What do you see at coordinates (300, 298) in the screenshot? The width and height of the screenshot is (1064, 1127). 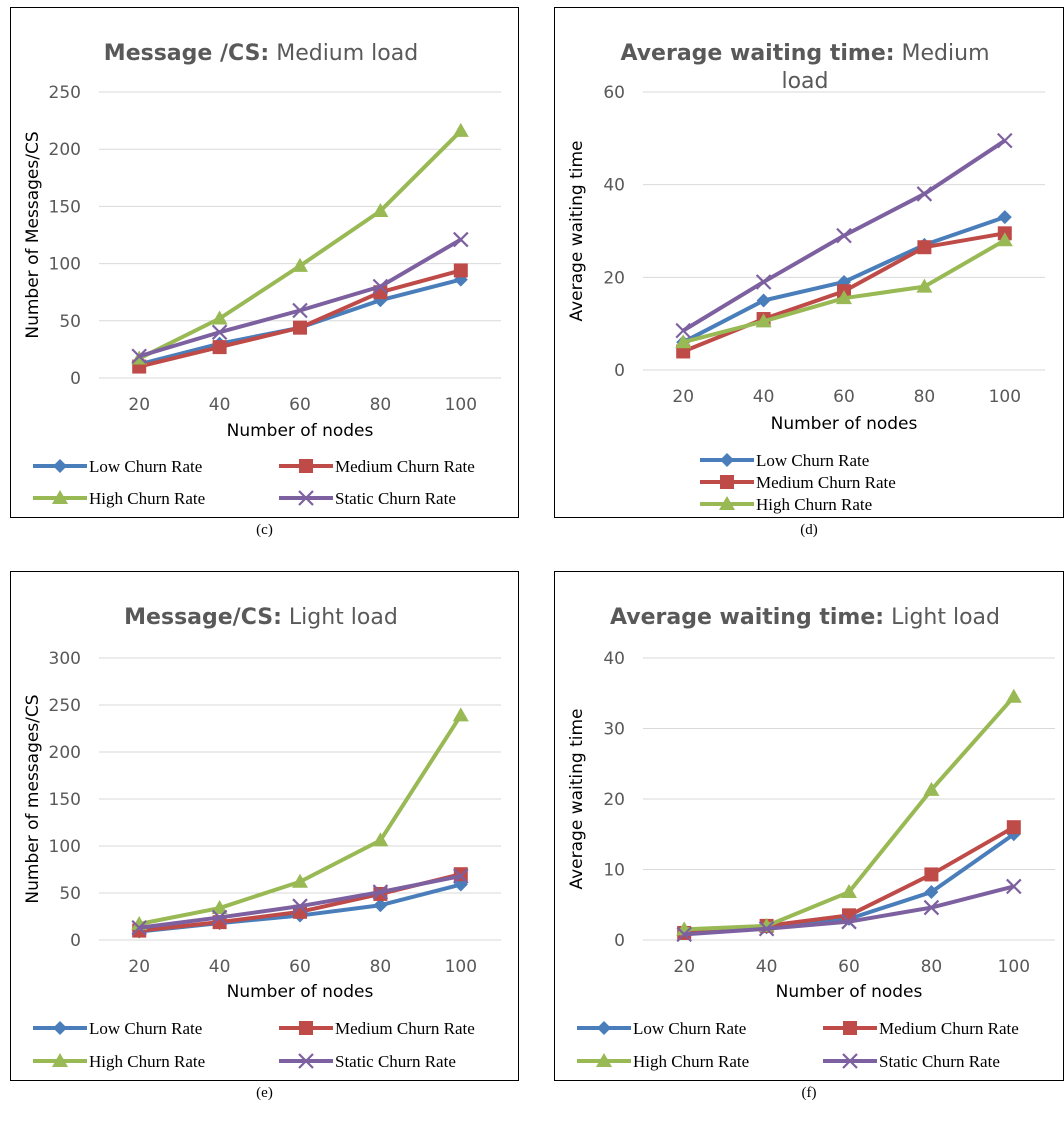 I see `series-line-static-churn-rate` at bounding box center [300, 298].